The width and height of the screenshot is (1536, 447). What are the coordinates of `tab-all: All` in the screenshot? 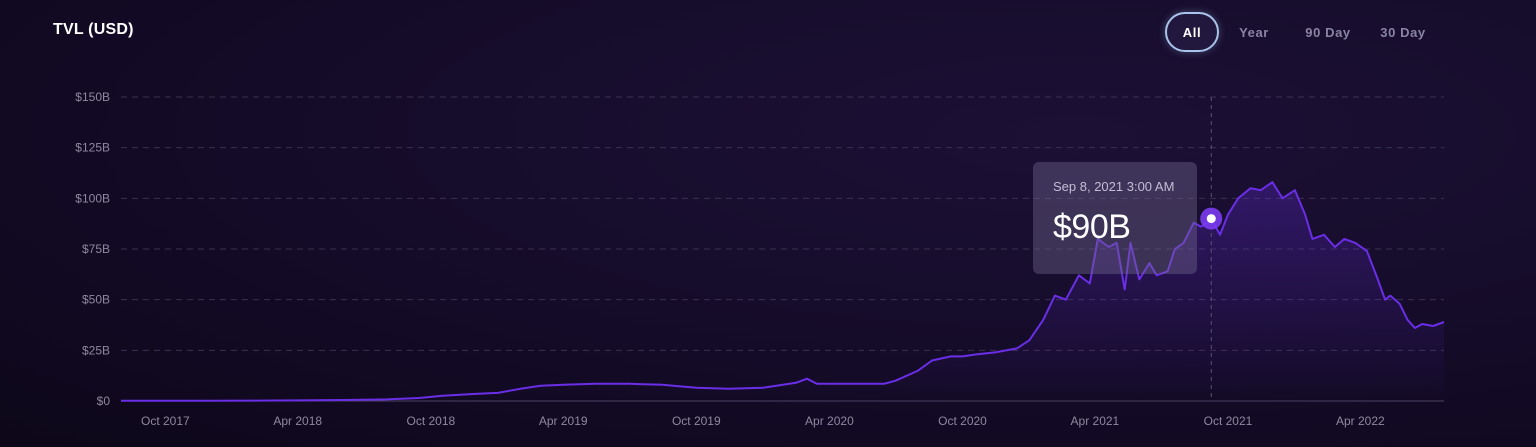 It's located at (1192, 32).